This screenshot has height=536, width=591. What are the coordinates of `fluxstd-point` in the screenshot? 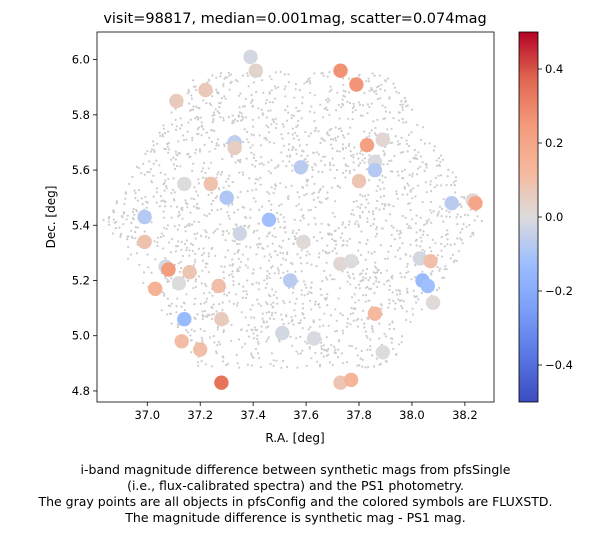 It's located at (155, 288).